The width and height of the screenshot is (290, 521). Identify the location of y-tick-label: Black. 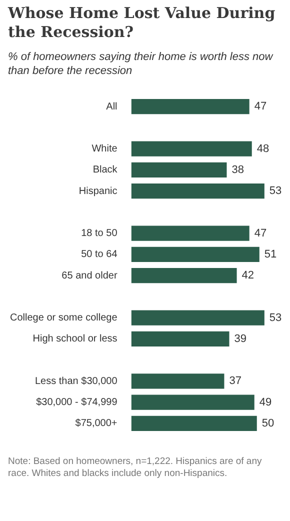
(105, 170).